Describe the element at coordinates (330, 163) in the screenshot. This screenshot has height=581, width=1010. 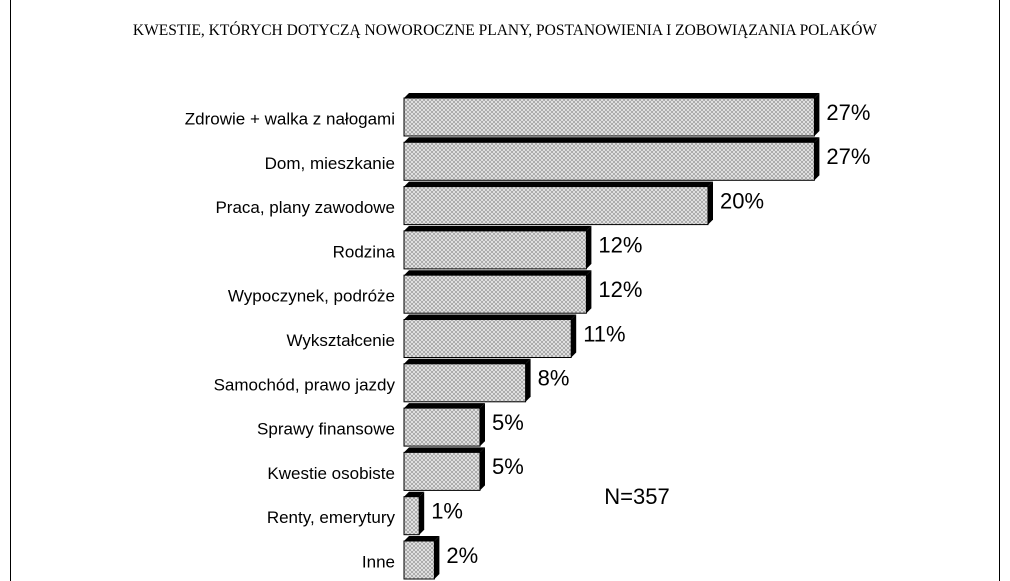
I see `category-label: Dom, mieszkanie` at that location.